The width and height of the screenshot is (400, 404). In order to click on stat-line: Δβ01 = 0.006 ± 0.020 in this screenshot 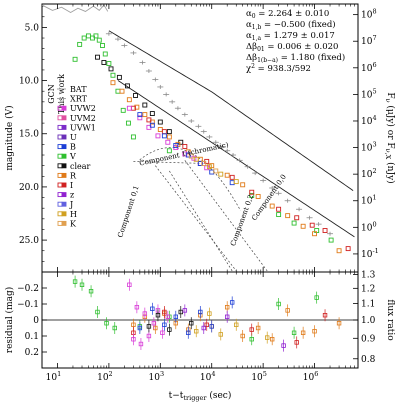, I will do `click(292, 47)`.